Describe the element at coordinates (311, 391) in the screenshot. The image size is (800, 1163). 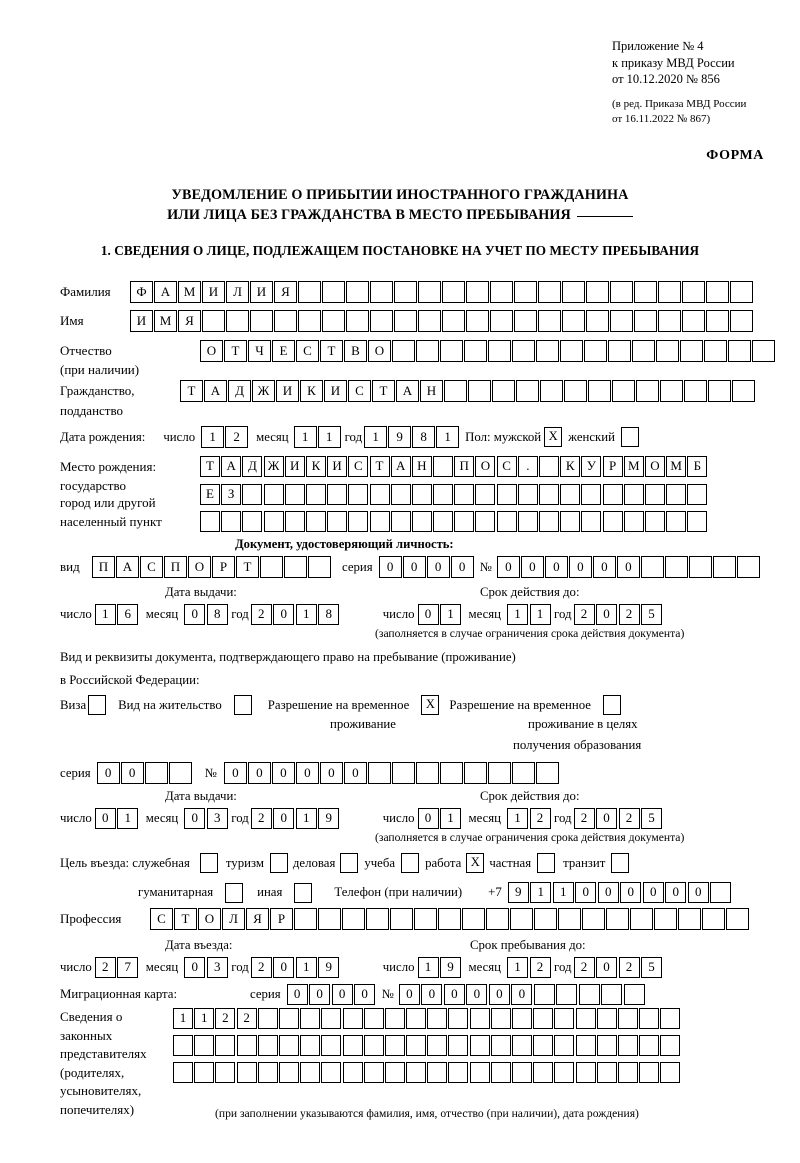
I see `char-cell: К` at that location.